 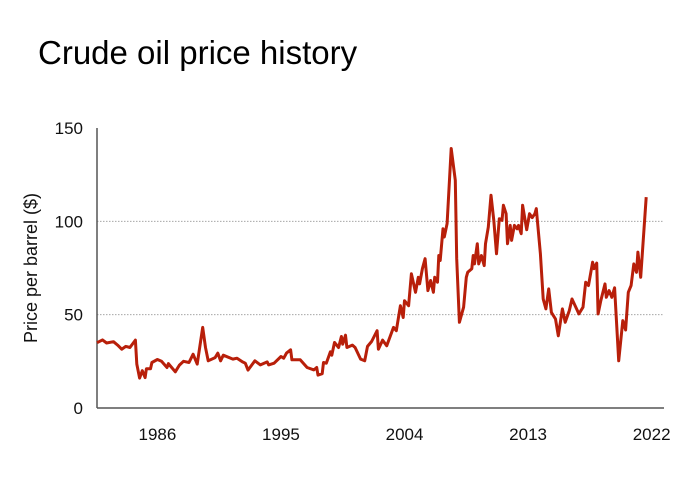 I want to click on y-tick-label: 50, so click(x=73, y=315).